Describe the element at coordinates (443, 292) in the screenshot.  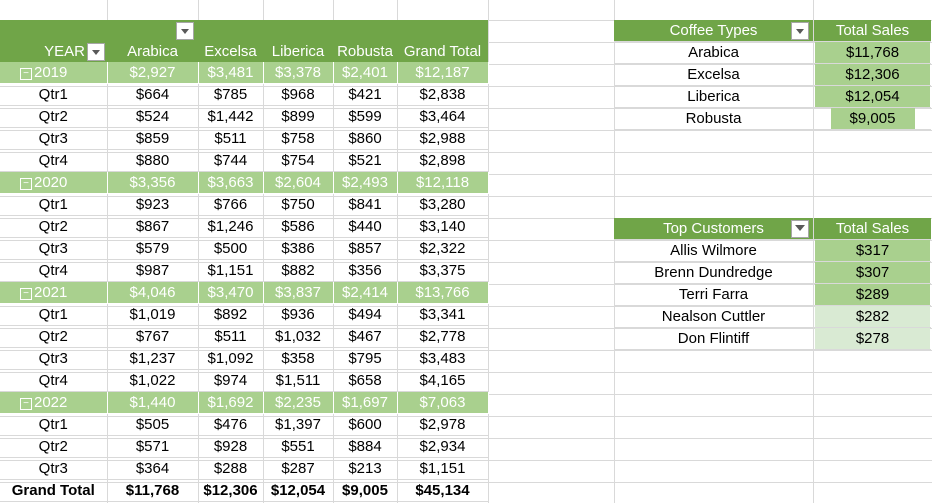
I see `year-total-cell: $13,766` at that location.